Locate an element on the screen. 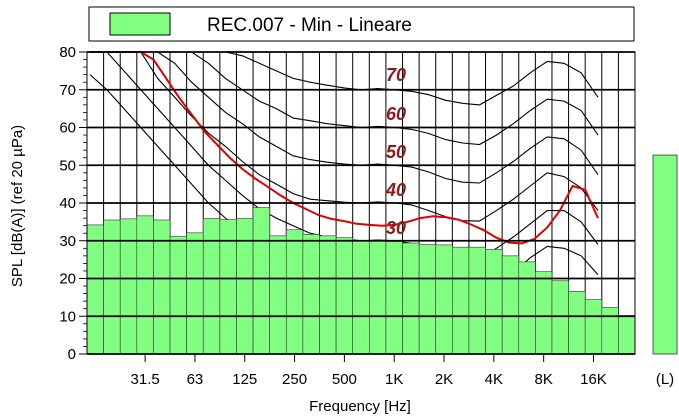 The height and width of the screenshot is (417, 679). y-tick-label: 40 is located at coordinates (67, 203).